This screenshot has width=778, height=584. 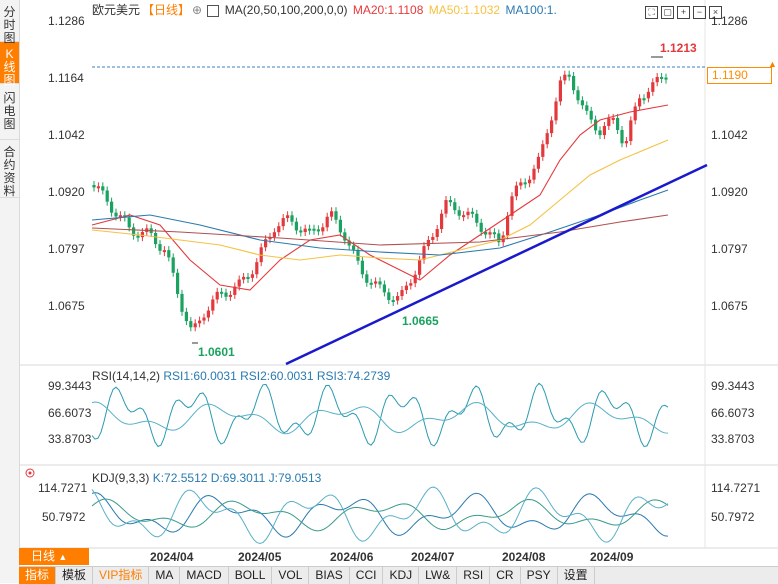 What do you see at coordinates (54, 556) in the screenshot?
I see `period-select-button: 日线 ▲` at bounding box center [54, 556].